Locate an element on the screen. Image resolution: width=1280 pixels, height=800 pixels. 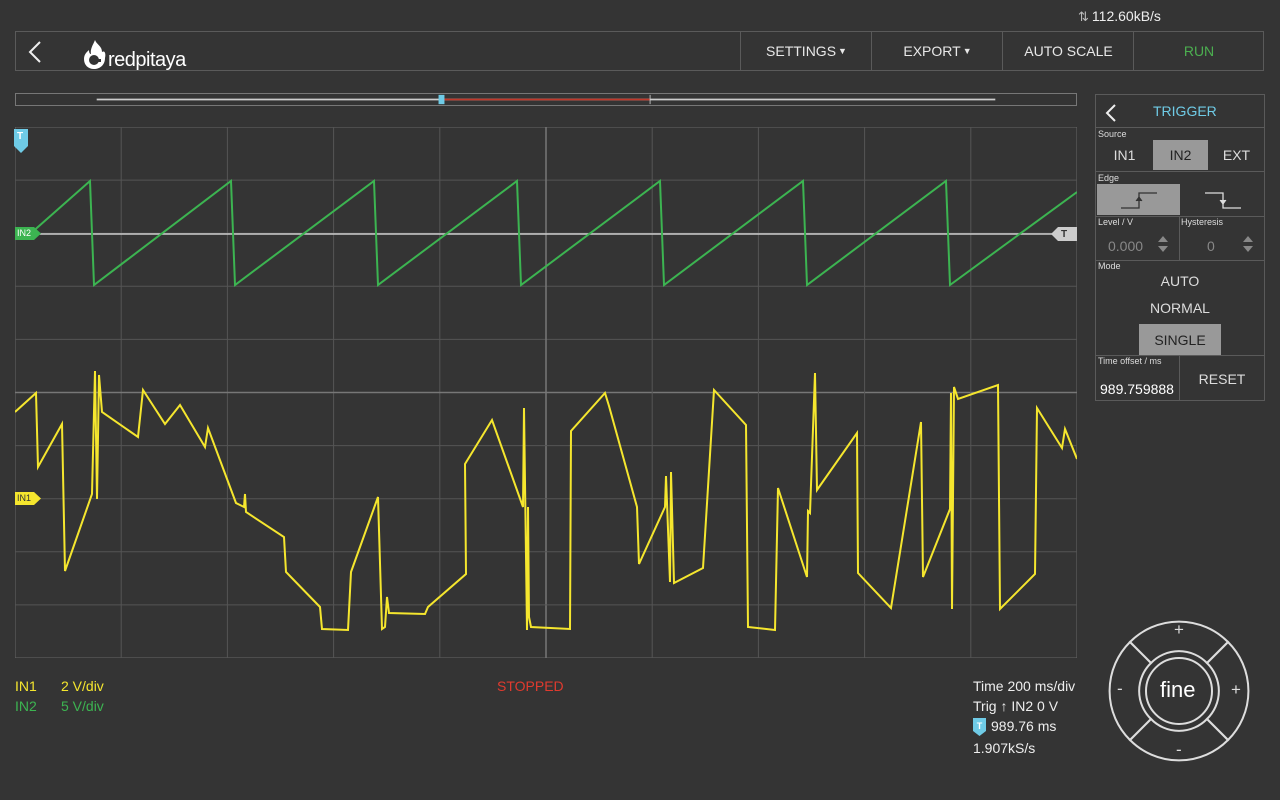
trigger-level-marker-label: T is located at coordinates (1064, 234).